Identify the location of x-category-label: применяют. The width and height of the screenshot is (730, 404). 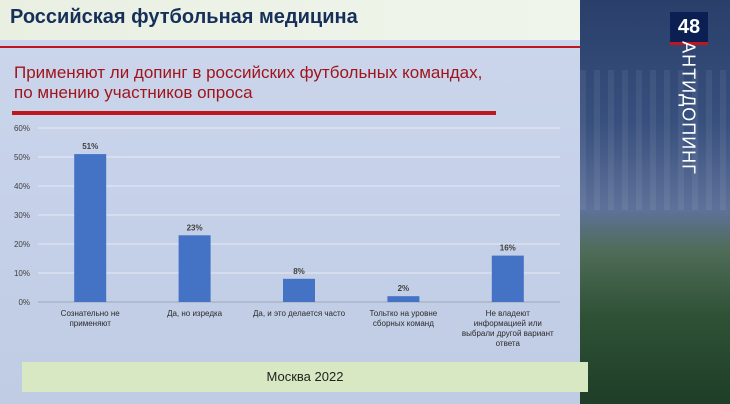
(90, 323).